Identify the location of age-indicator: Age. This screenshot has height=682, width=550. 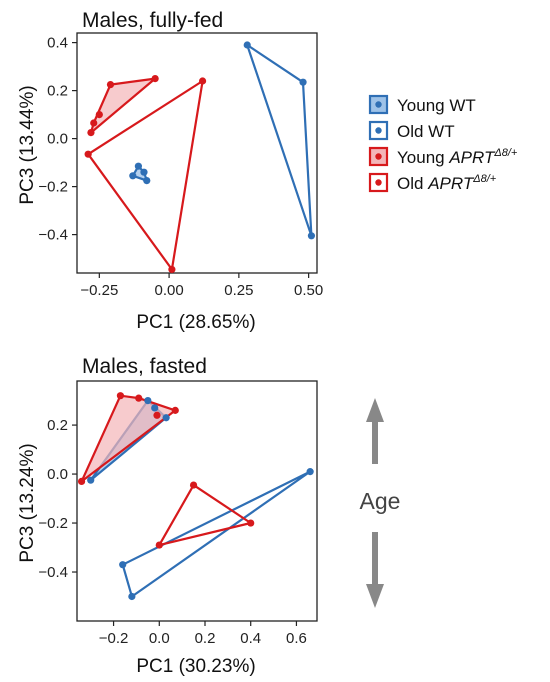
(380, 503).